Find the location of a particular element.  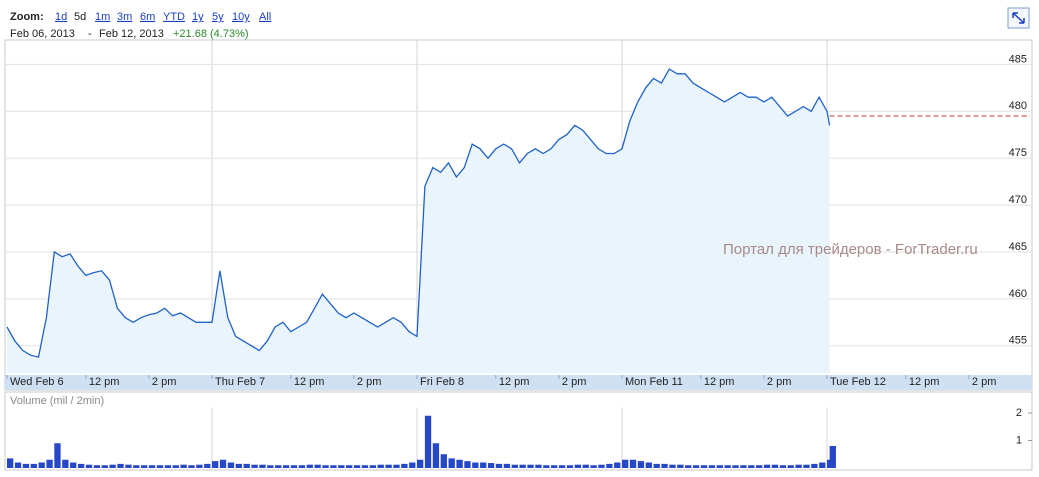

zoom-option: 5y is located at coordinates (218, 17).